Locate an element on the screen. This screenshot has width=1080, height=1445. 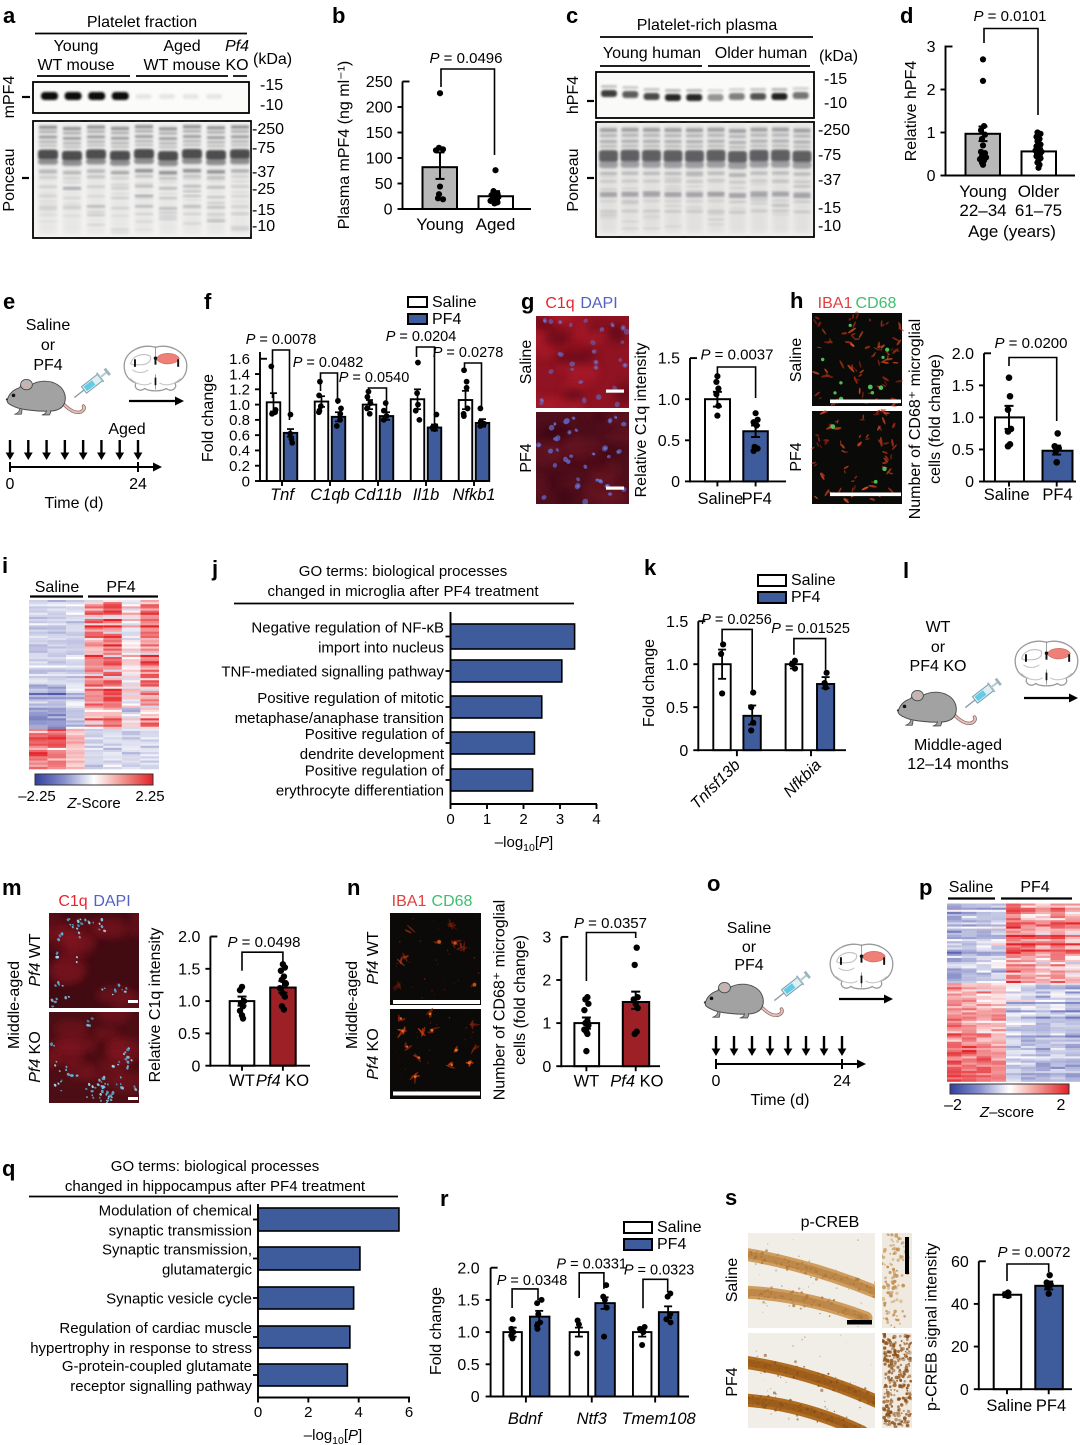
svg-text: P = 0.0357 is located at coordinates (610, 923).